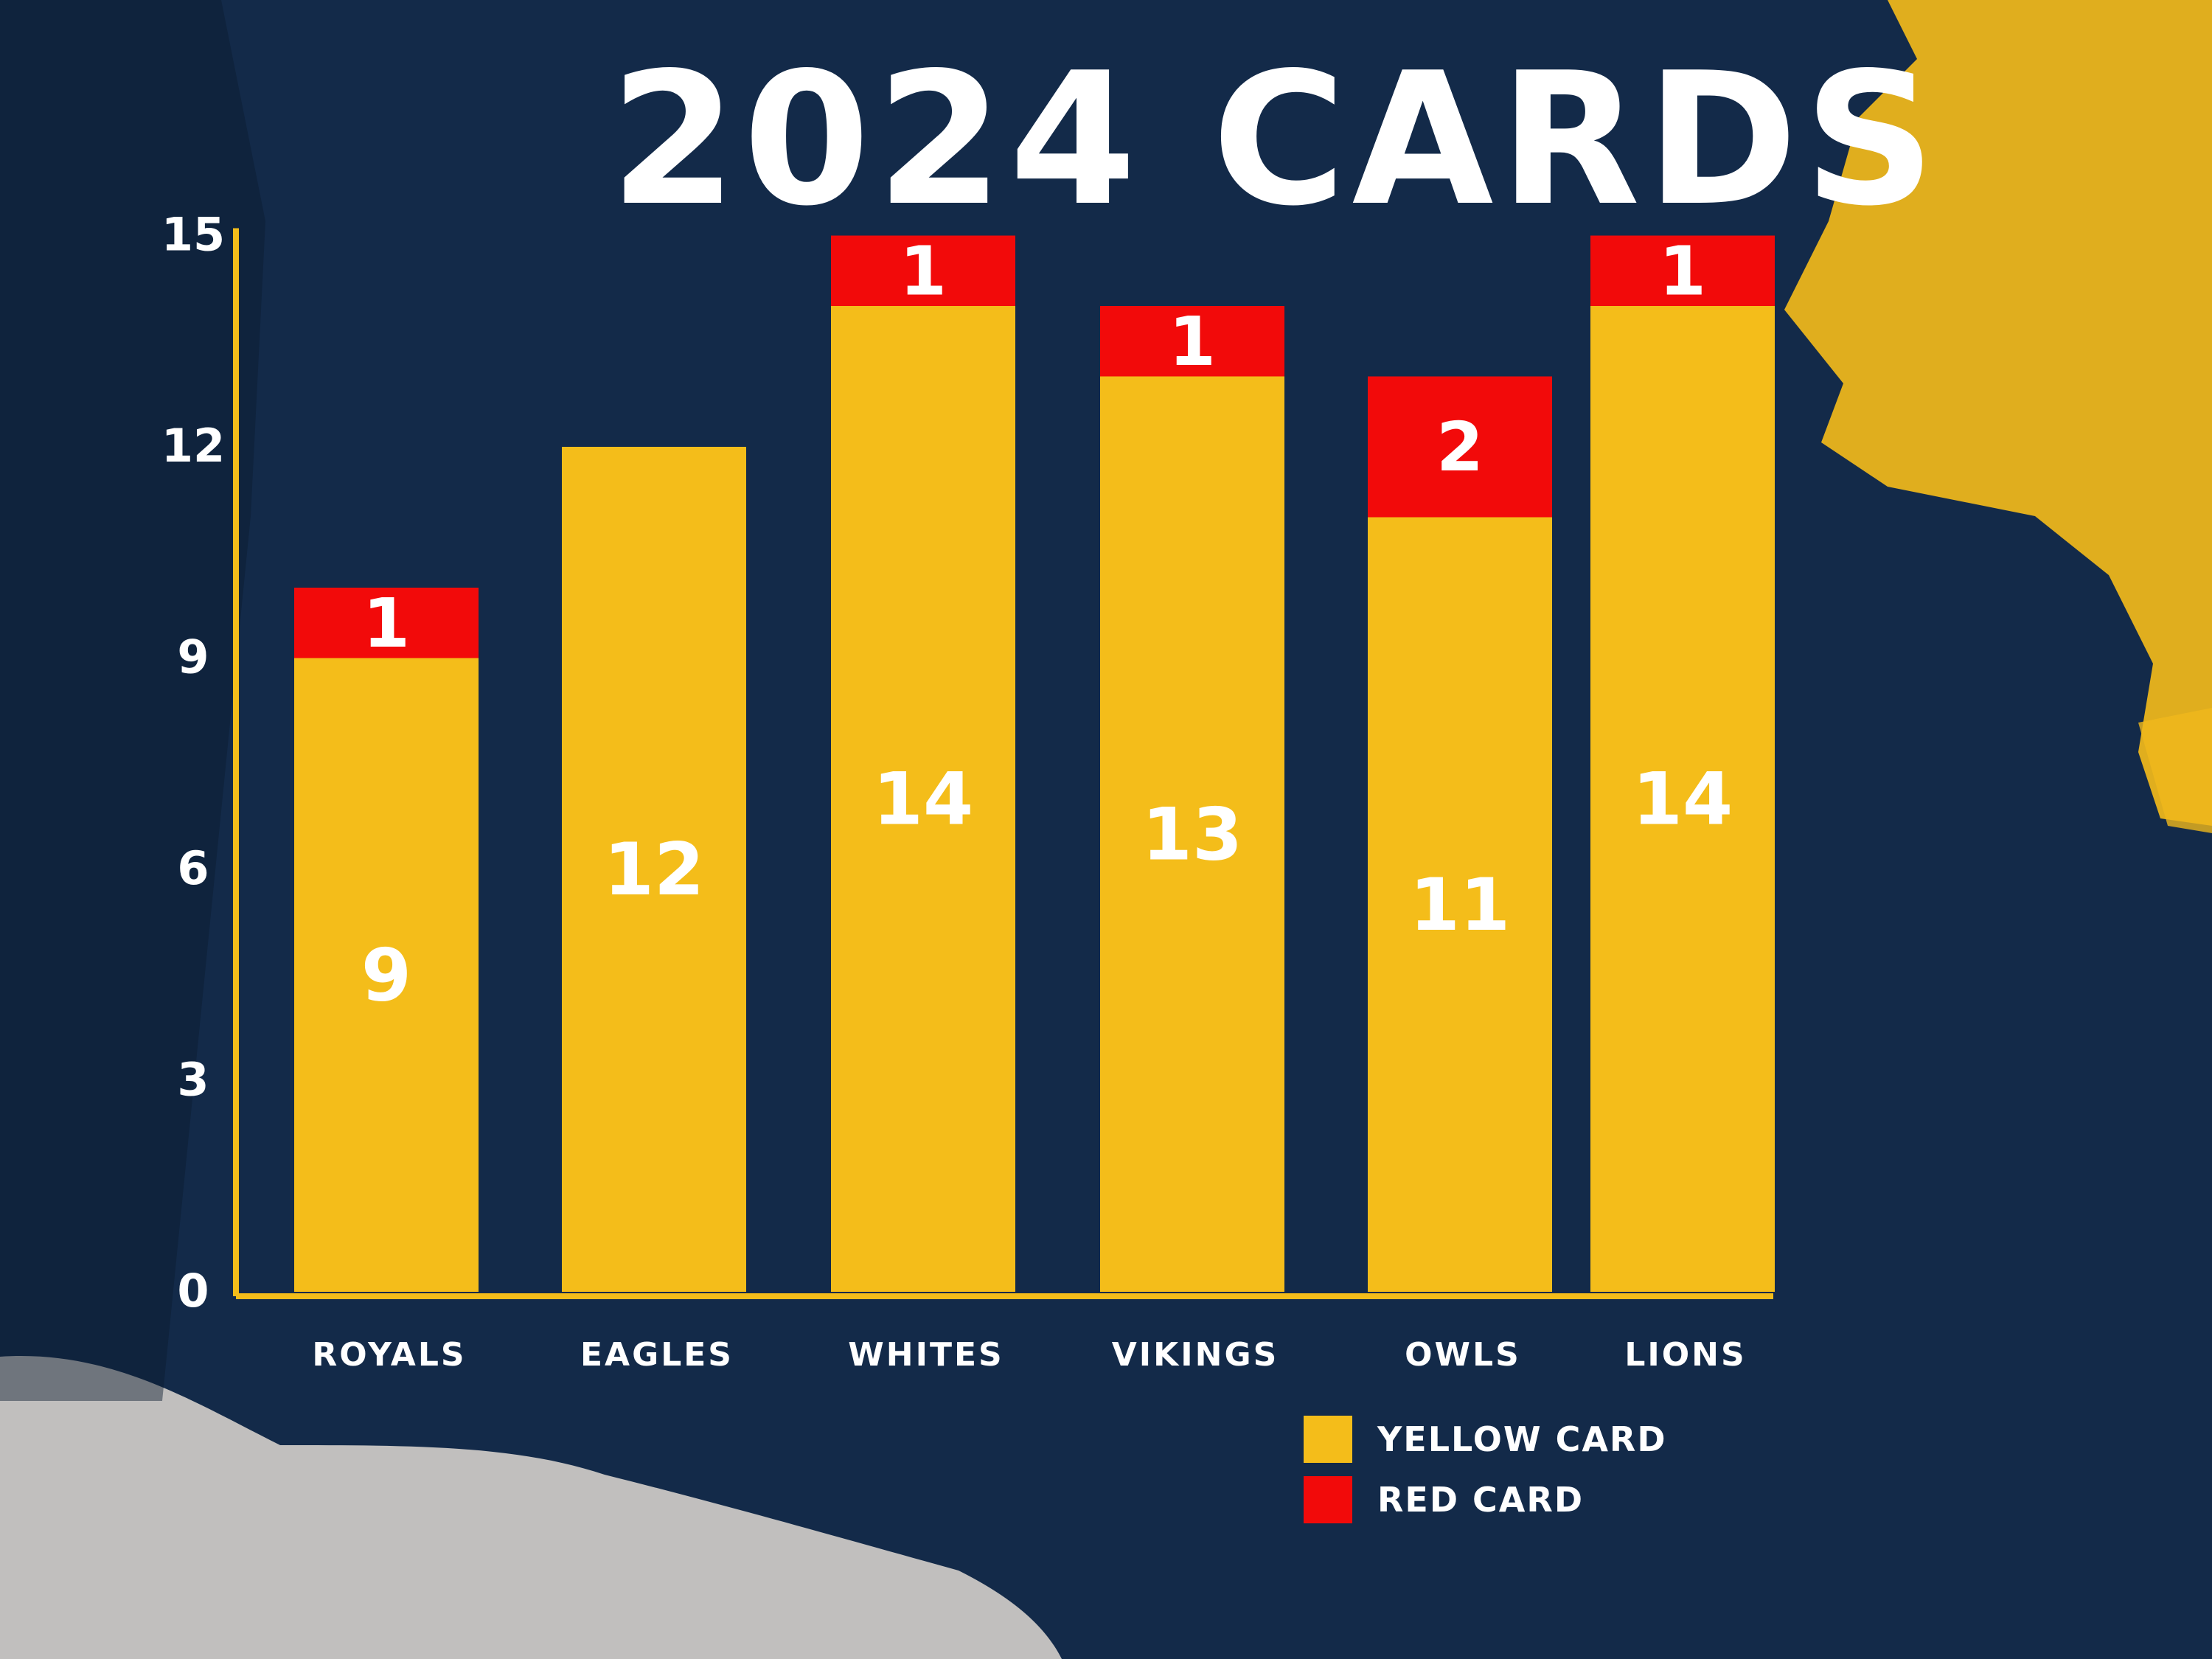 This screenshot has height=1659, width=2212. I want to click on x-category-label: ROYALS, so click(389, 1355).